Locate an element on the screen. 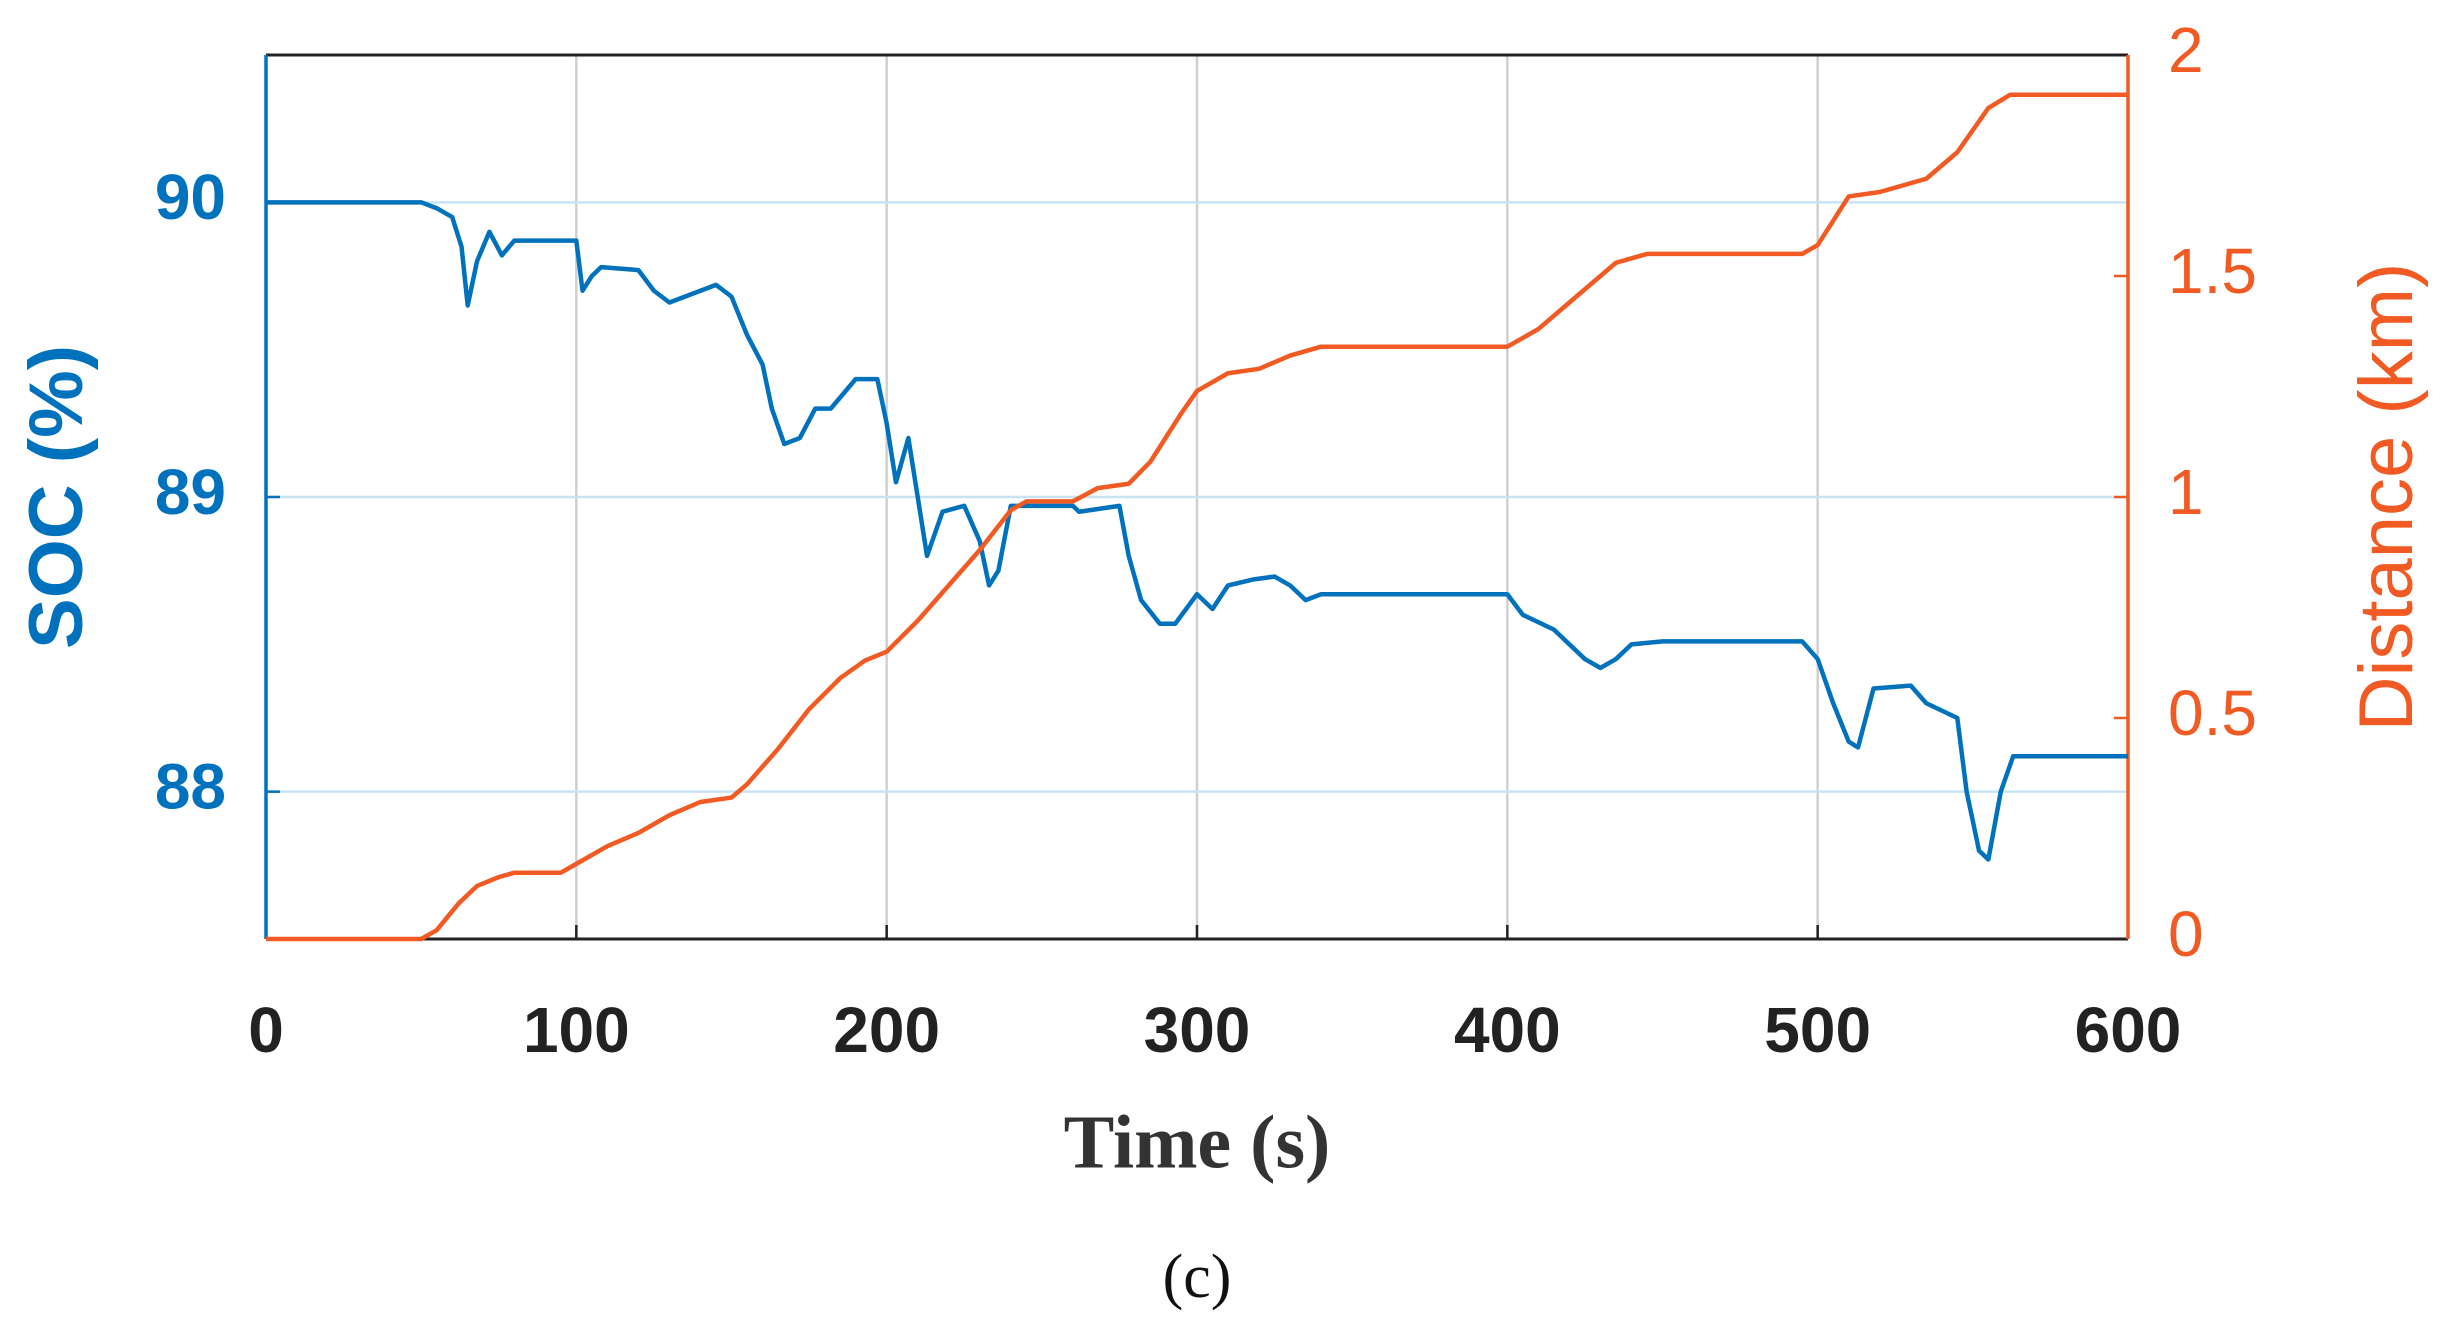  y2-axis-label: Distance (km) is located at coordinates (2386, 497).